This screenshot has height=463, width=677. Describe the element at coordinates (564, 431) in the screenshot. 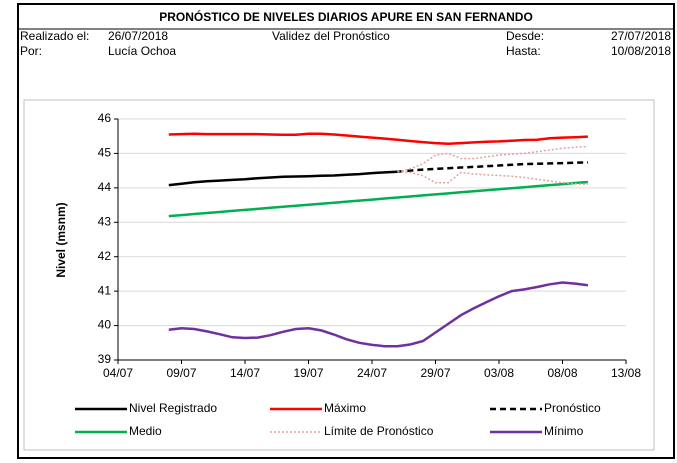

I see `legend-label: Mínimo` at that location.